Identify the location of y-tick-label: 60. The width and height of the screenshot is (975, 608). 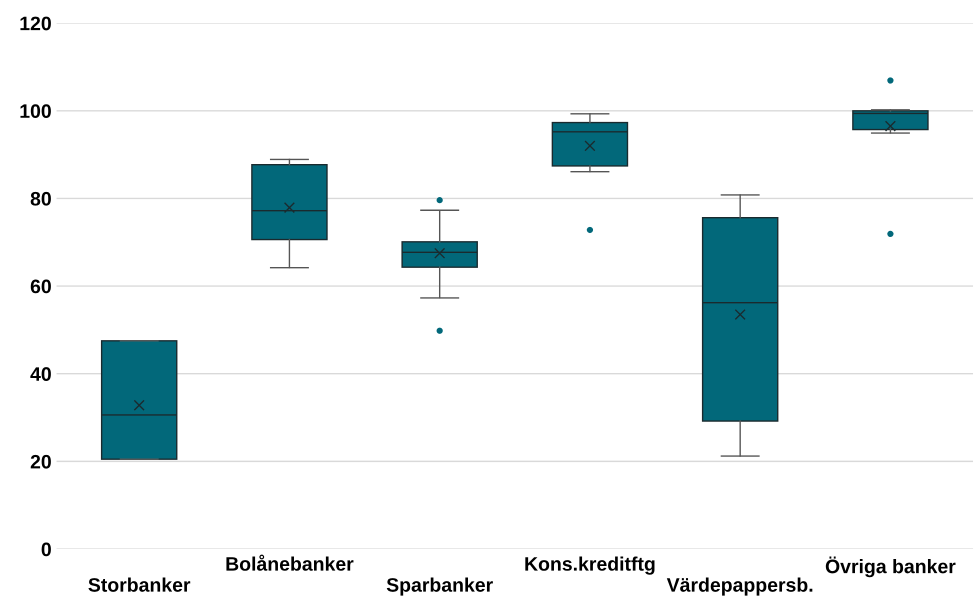
(40, 287).